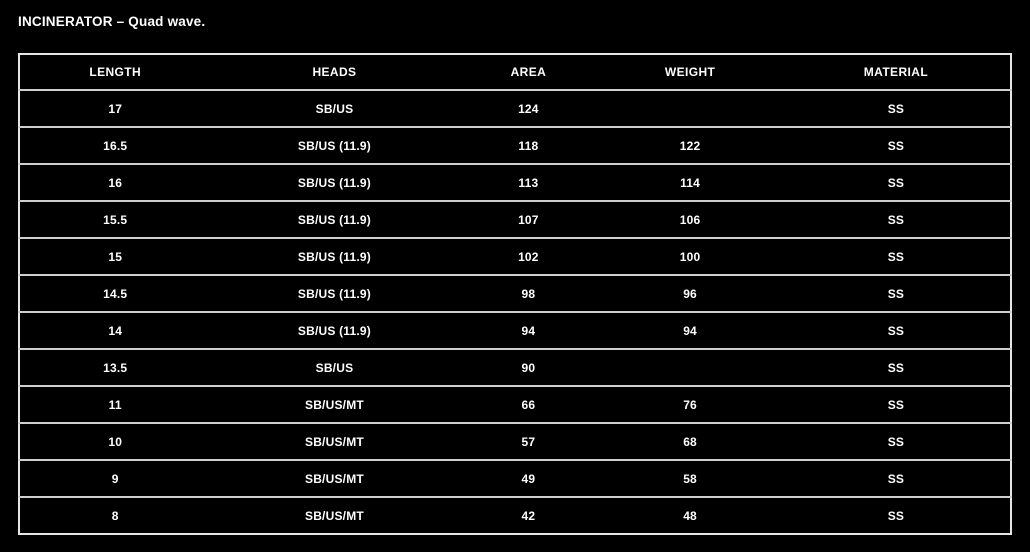 The height and width of the screenshot is (552, 1030). I want to click on table-row: 11 SB/US/MT 66 76 SS, so click(515, 404).